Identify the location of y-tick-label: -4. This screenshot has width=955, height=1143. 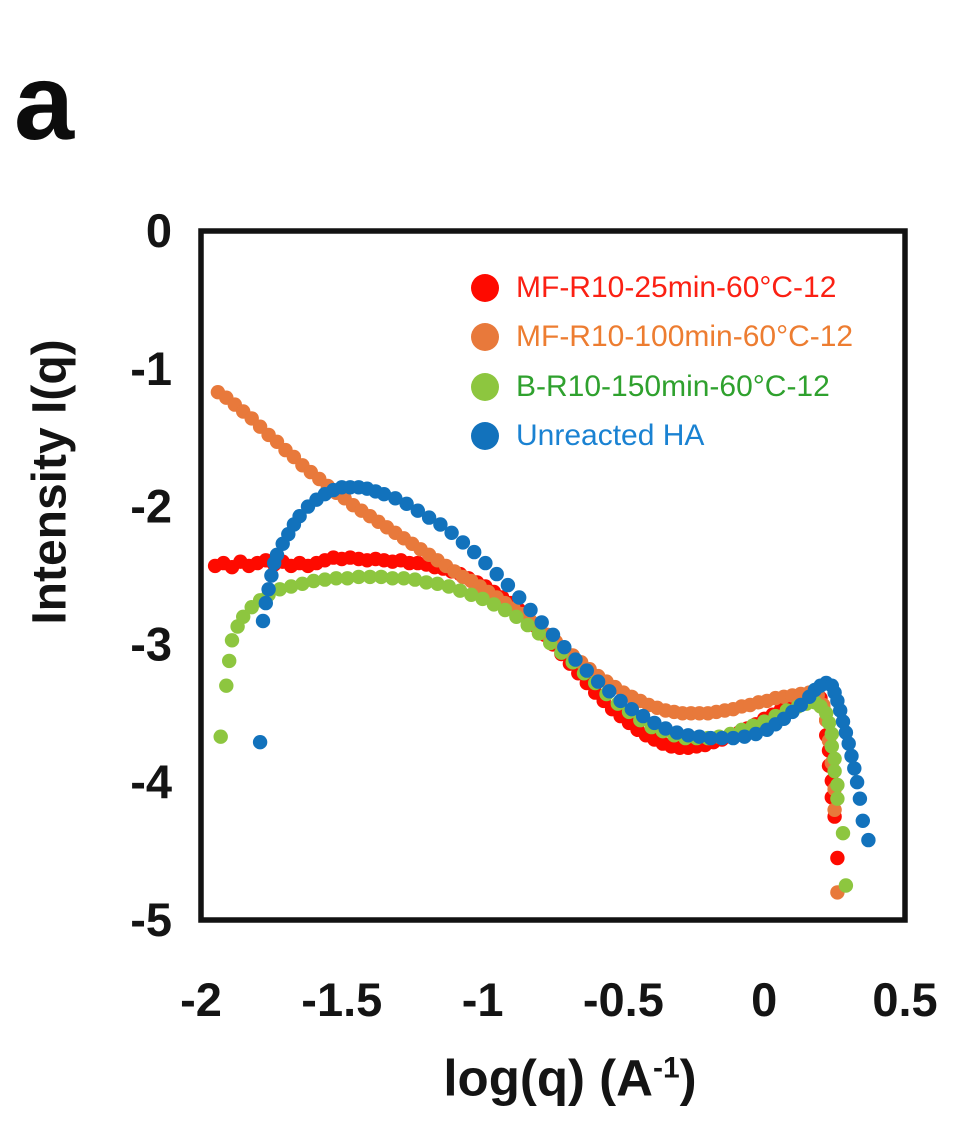
(151, 781).